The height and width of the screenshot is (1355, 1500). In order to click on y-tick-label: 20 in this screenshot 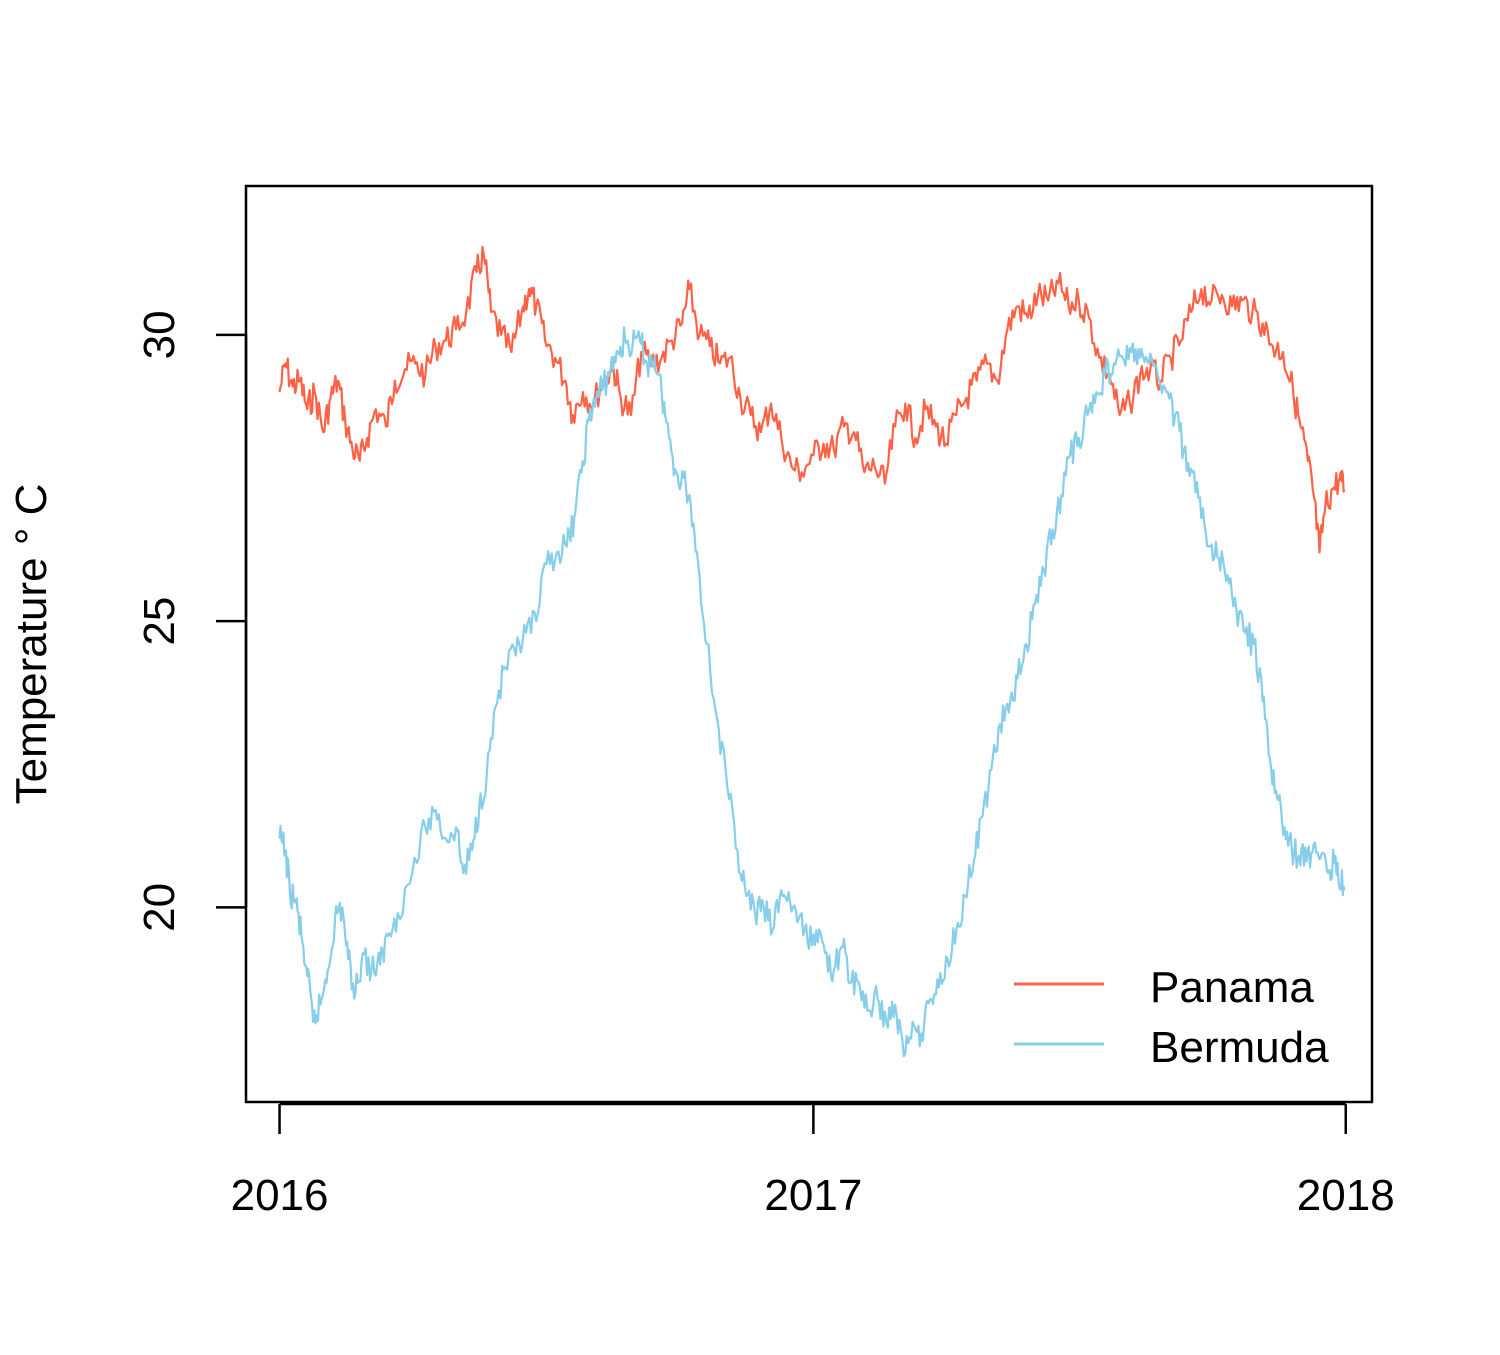, I will do `click(159, 907)`.